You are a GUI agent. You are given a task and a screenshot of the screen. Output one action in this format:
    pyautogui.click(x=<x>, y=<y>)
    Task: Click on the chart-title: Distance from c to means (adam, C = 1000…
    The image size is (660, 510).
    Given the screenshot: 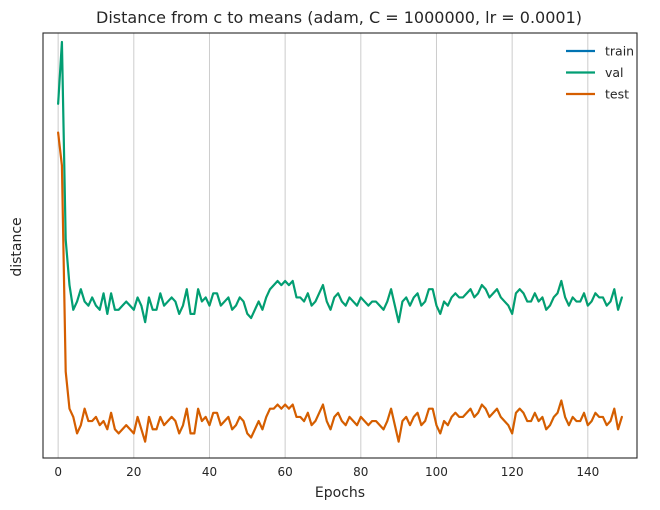 What is the action you would take?
    pyautogui.click(x=339, y=17)
    